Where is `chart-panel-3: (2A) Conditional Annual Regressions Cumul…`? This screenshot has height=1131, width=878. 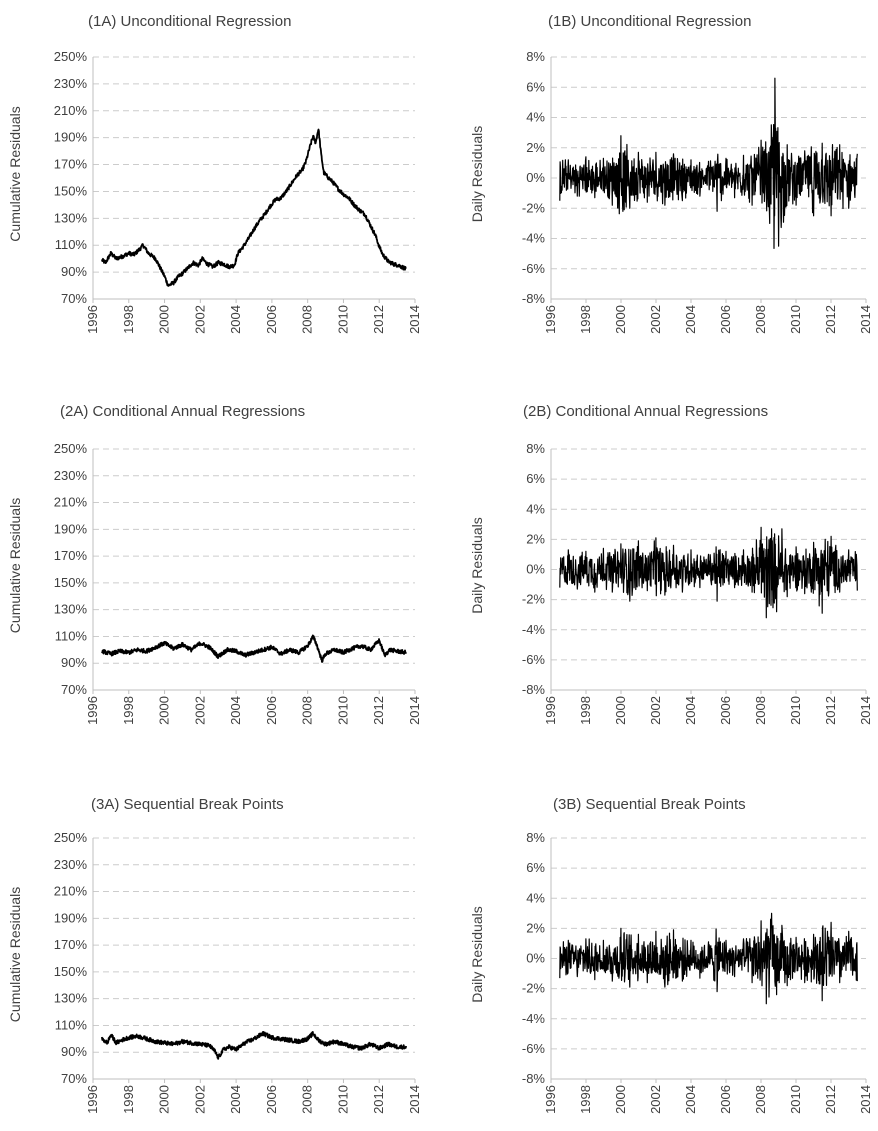 chart-panel-3: (2A) Conditional Annual Regressions Cumul… is located at coordinates (214, 564).